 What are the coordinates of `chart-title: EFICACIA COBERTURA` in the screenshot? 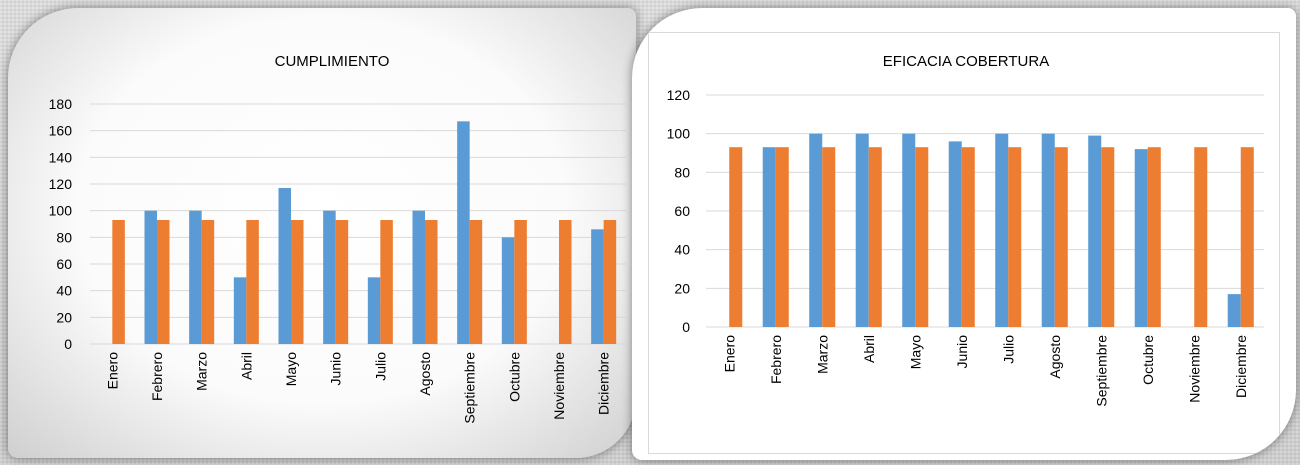 It's located at (966, 61).